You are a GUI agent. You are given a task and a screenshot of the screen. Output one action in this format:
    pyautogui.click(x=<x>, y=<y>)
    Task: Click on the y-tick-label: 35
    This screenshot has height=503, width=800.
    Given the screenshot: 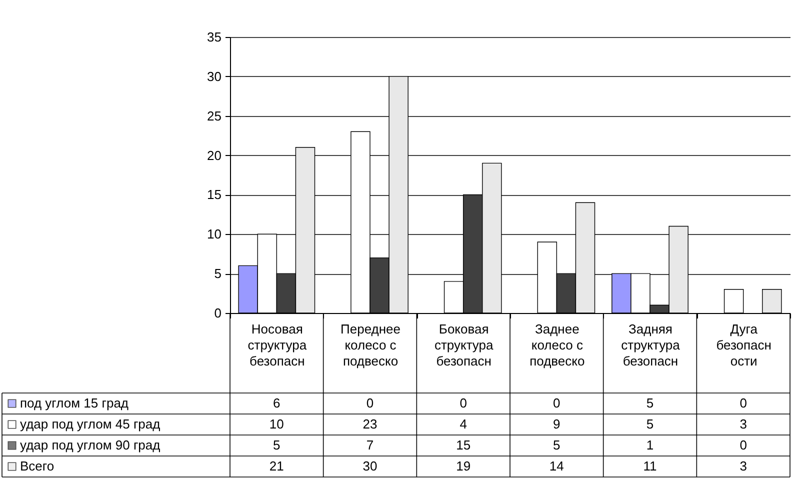 What is the action you would take?
    pyautogui.click(x=214, y=37)
    